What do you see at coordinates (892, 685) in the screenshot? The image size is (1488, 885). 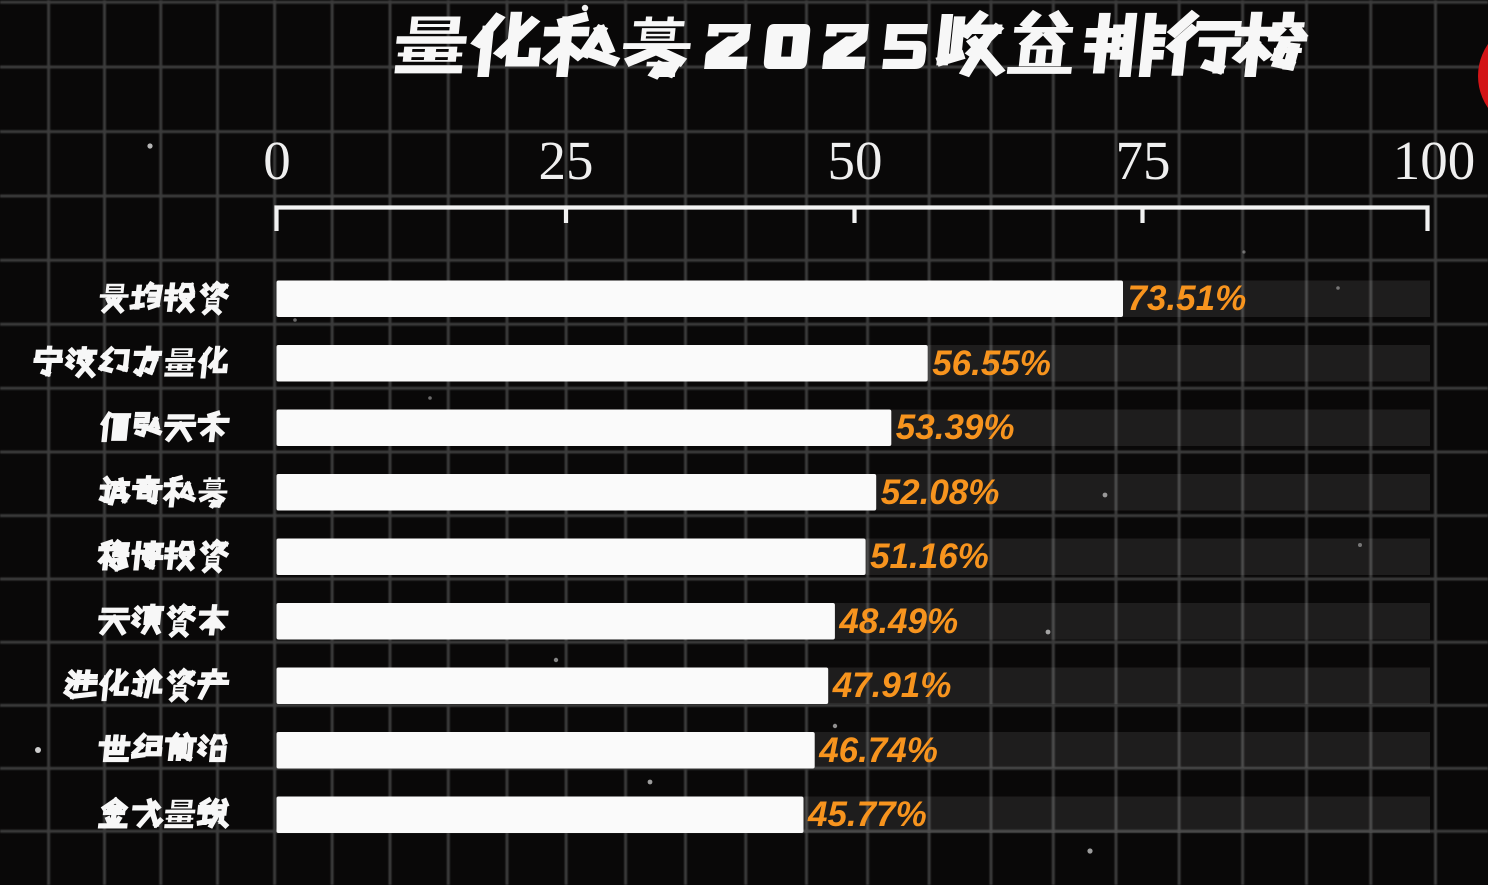 I see `svg-text: 47.91%` at bounding box center [892, 685].